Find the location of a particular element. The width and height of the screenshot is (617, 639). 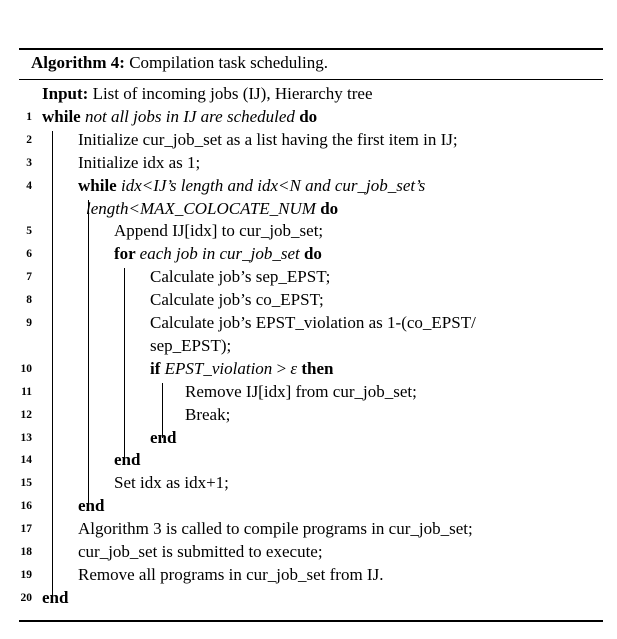

algorithm-line-6: 6 for each job in cur_job_set do is located at coordinates (308, 254).